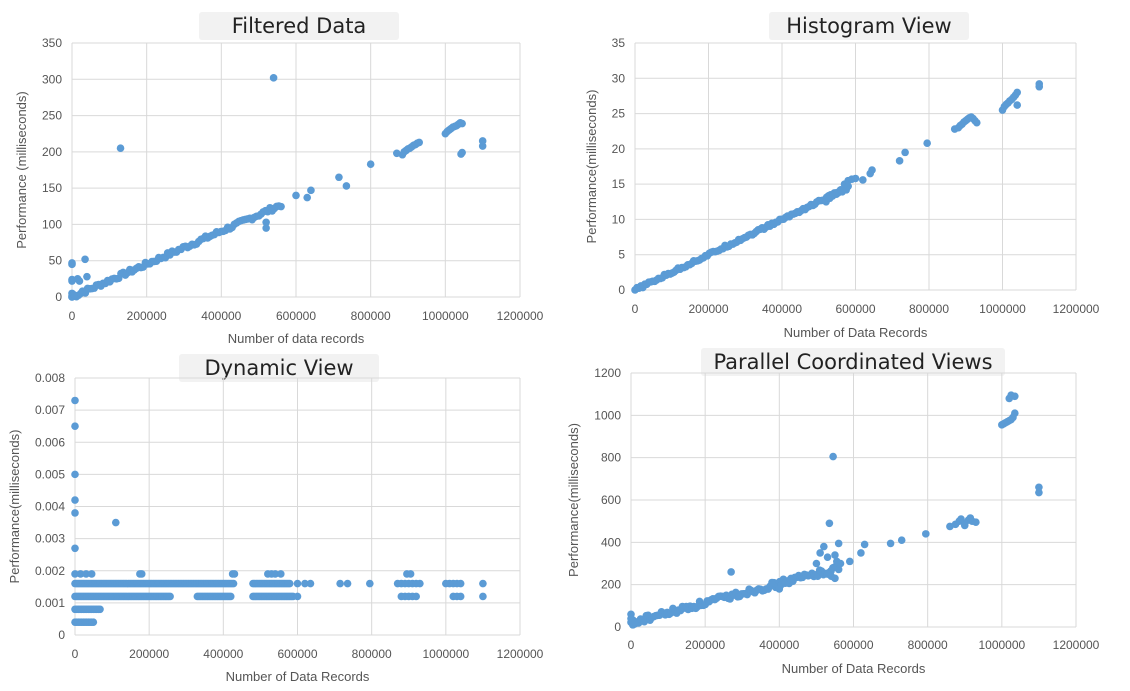  Describe the element at coordinates (52, 116) in the screenshot. I see `y-tick-label: 250` at that location.